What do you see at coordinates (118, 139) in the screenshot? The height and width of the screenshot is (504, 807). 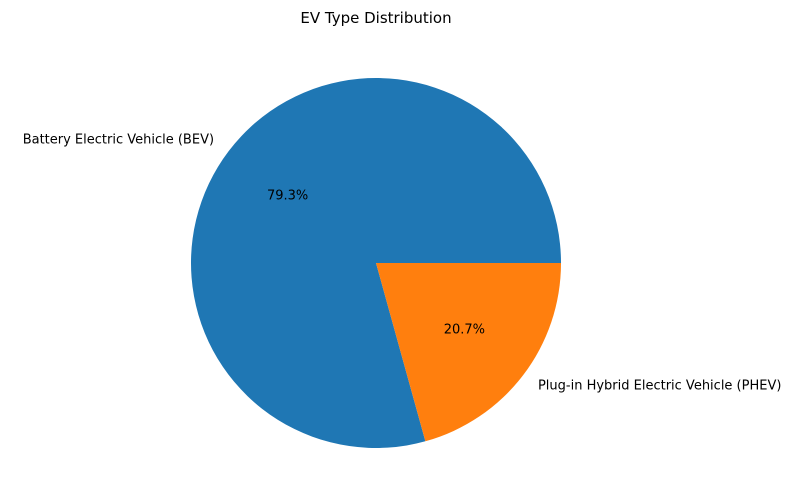 I see `pie-category-label-0: Battery Electric Vehicle (BEV)` at bounding box center [118, 139].